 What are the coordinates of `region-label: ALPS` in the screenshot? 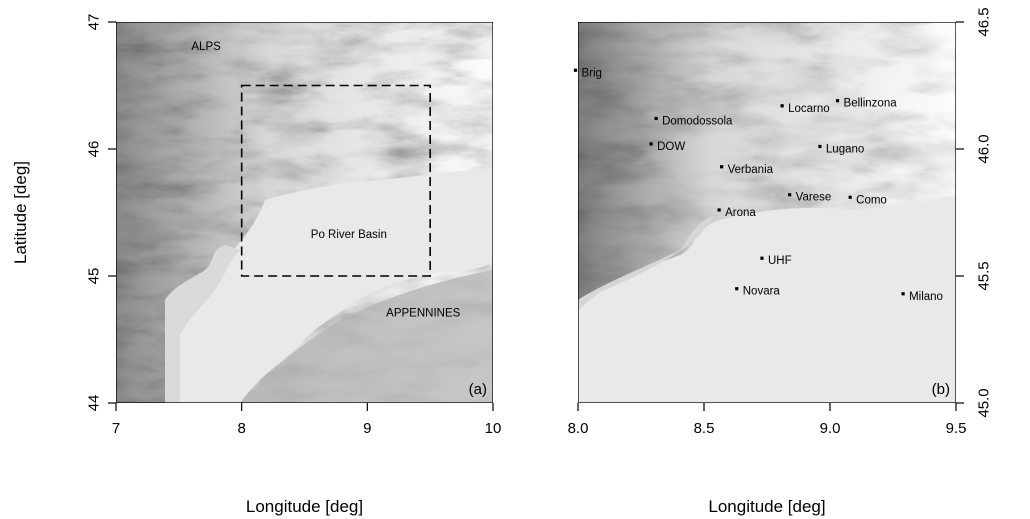 It's located at (206, 47).